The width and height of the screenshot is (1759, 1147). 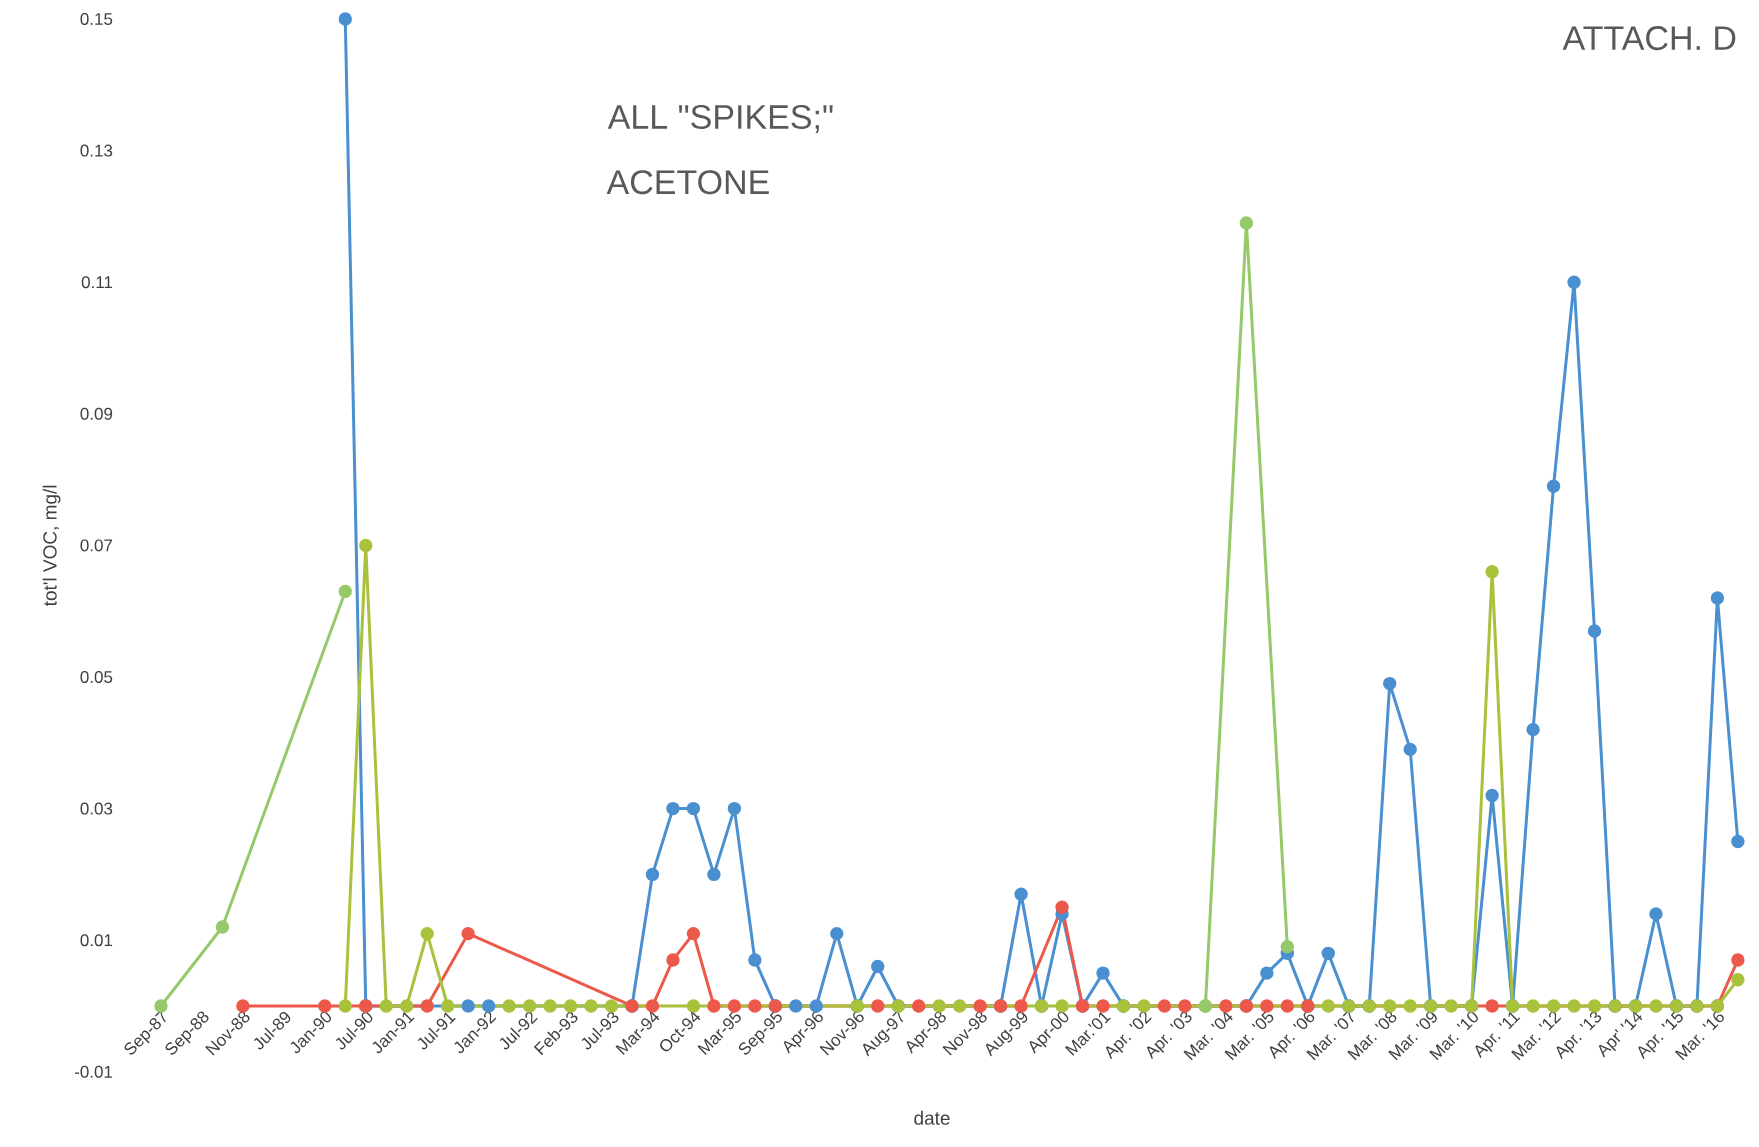 I want to click on x-axis-title: date, so click(x=932, y=1117).